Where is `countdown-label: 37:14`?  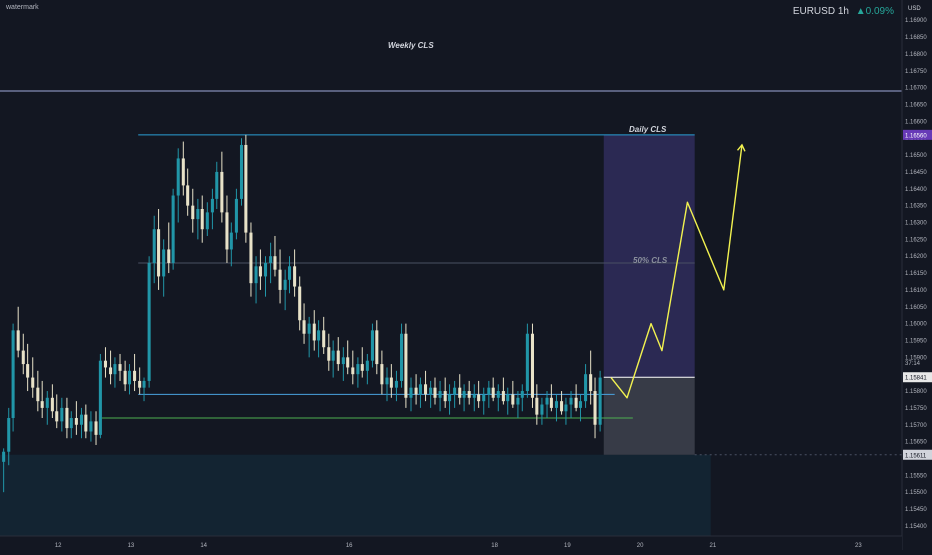
countdown-label: 37:14 is located at coordinates (913, 364).